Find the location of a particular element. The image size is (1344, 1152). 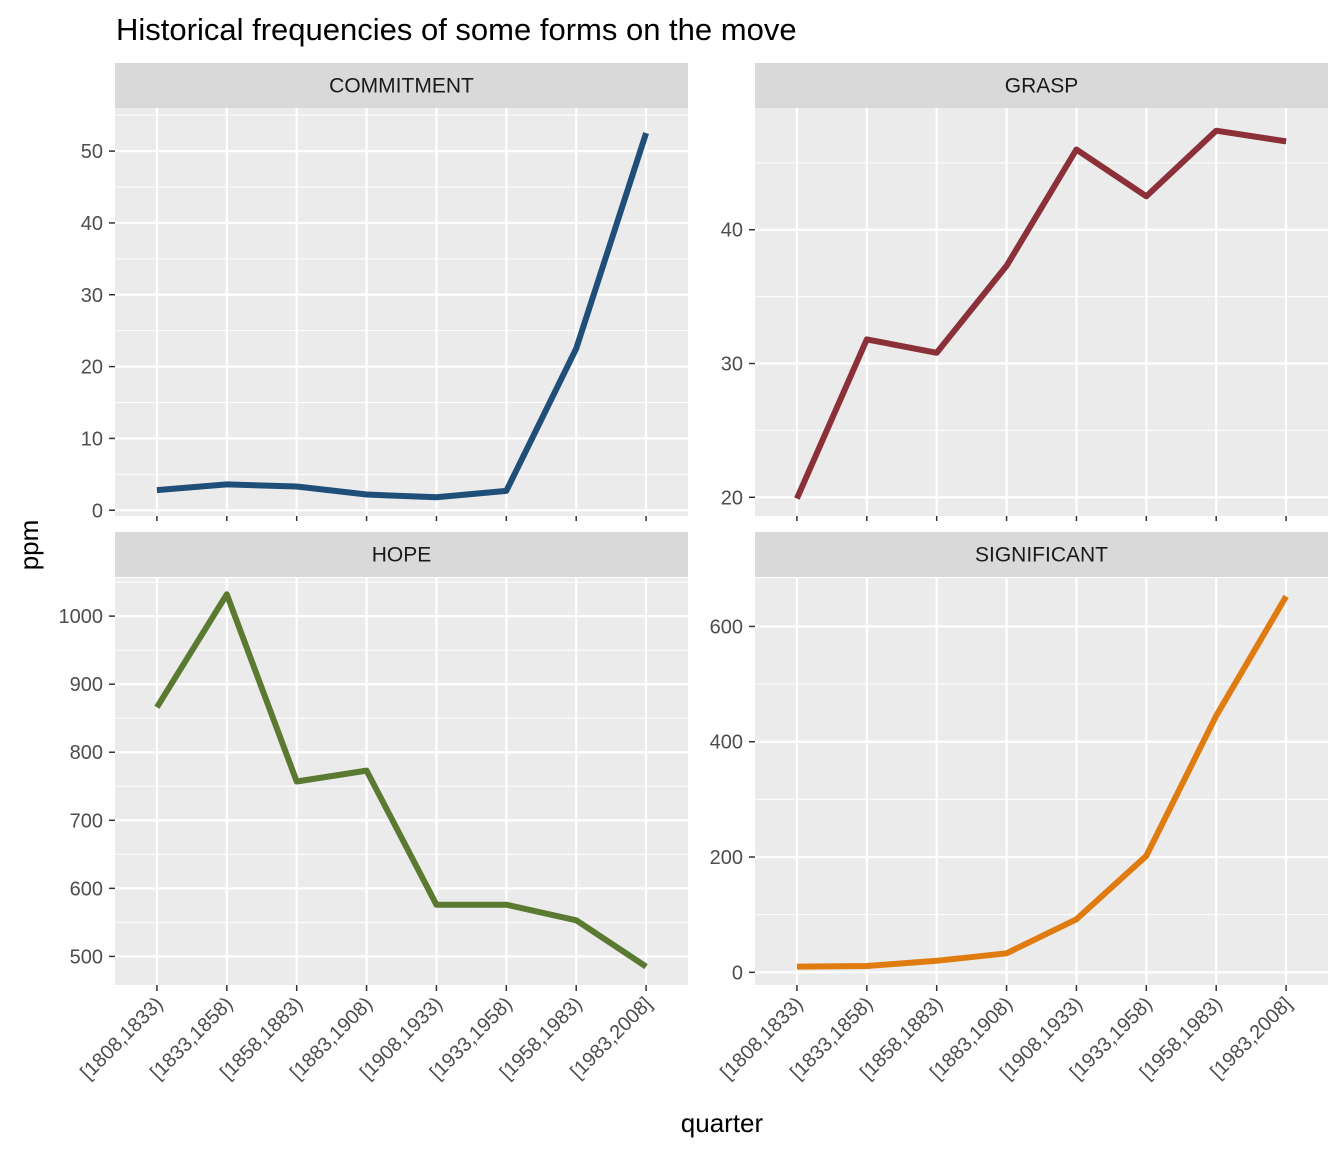

y-tick-label: 500 is located at coordinates (86, 957).